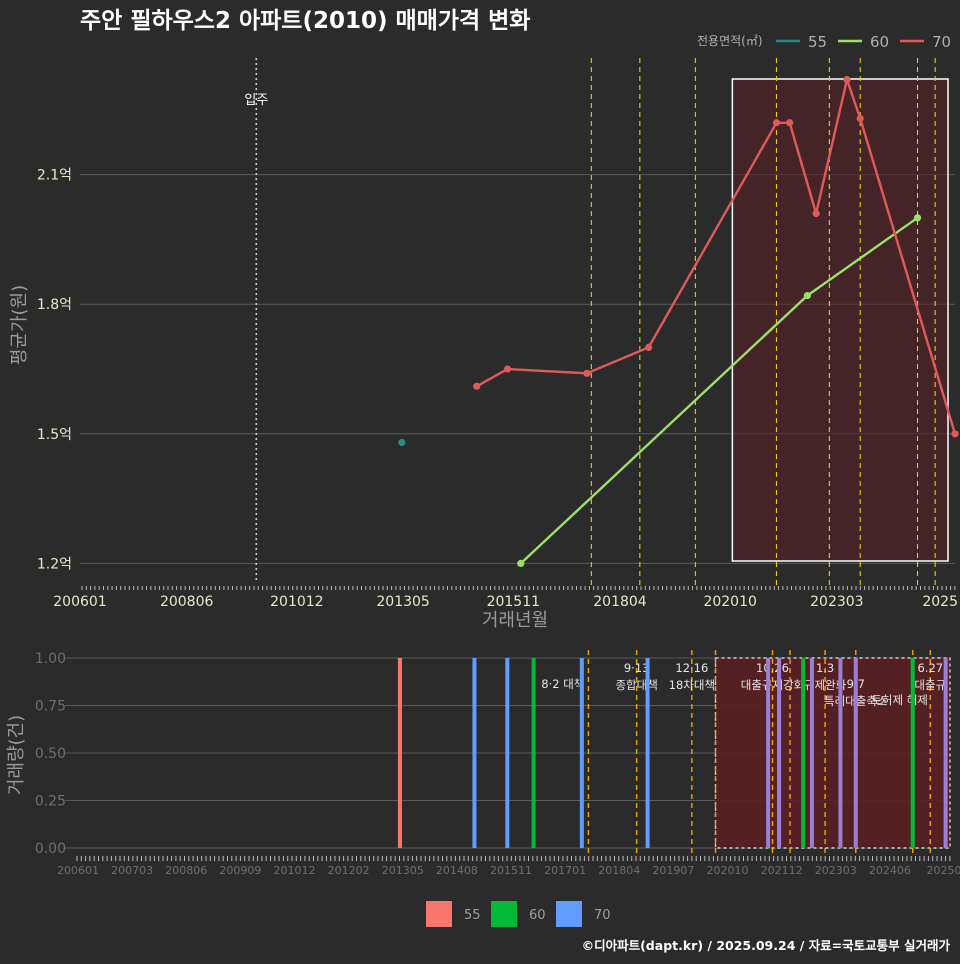  Describe the element at coordinates (673, 870) in the screenshot. I see `x-tick-label: 201907` at that location.